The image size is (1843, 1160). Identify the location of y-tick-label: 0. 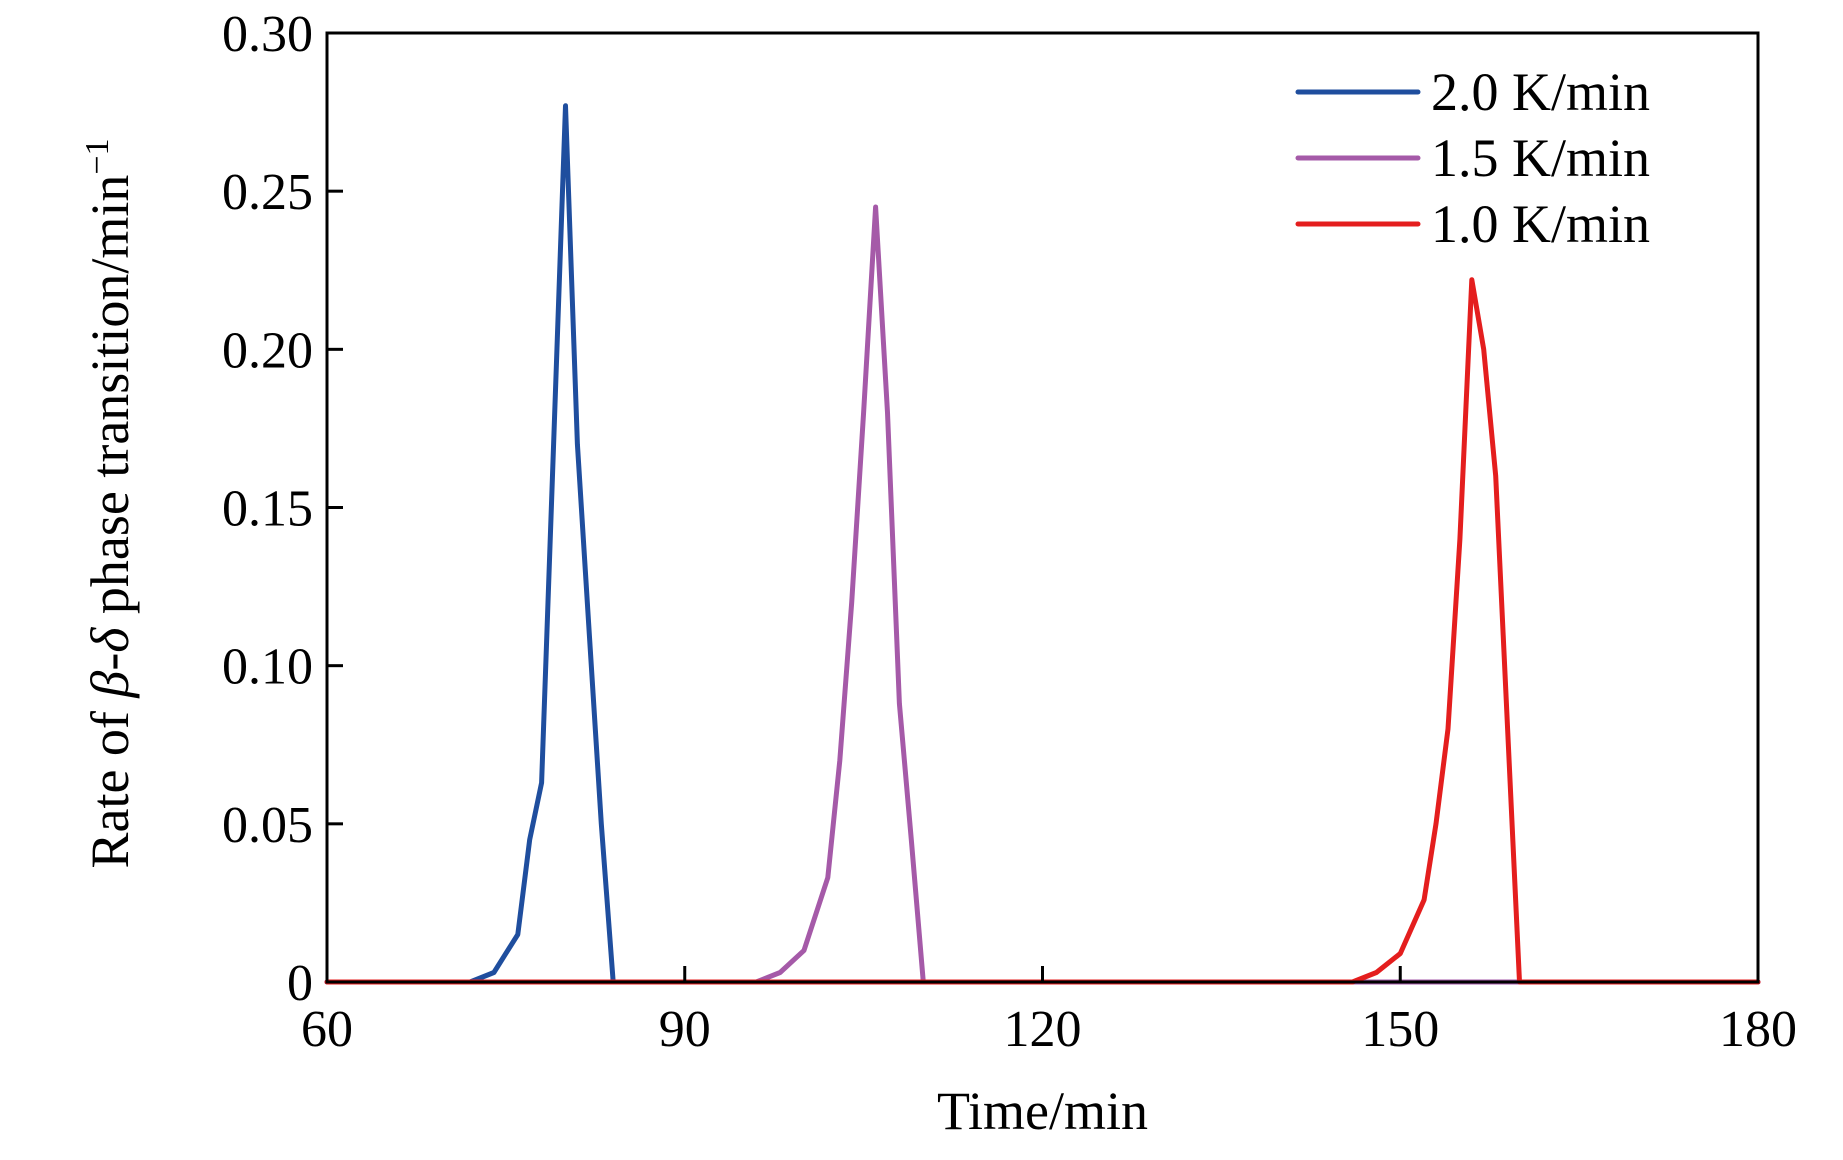
(300, 983).